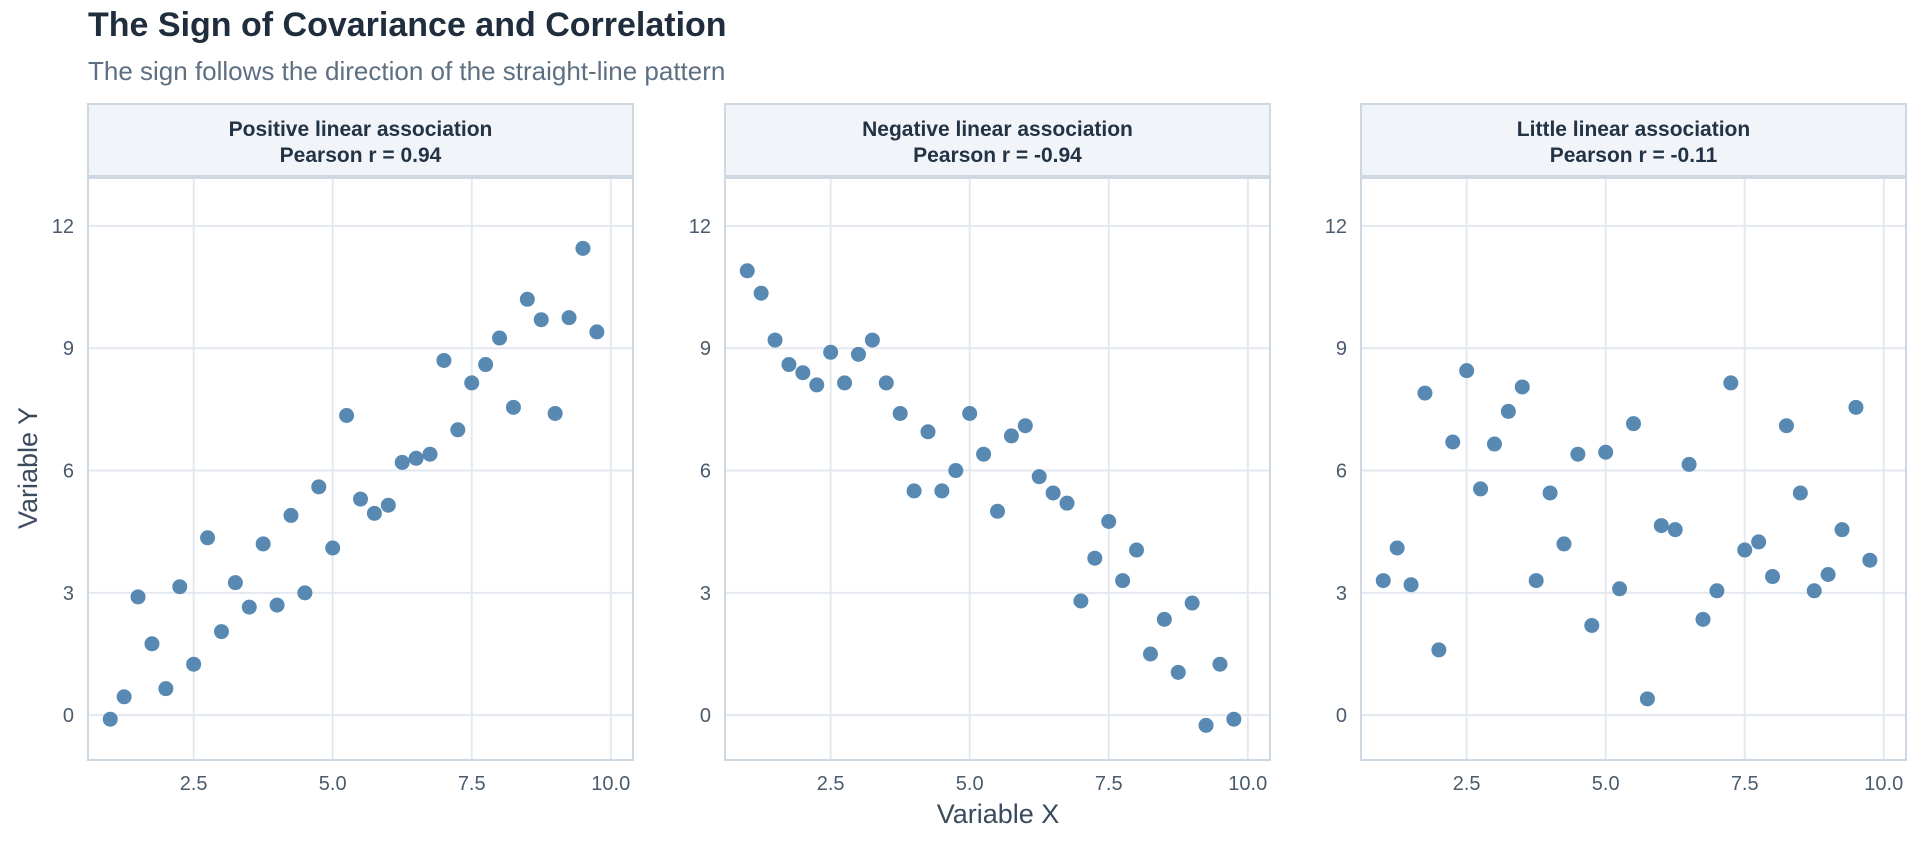 The width and height of the screenshot is (1920, 844). Describe the element at coordinates (361, 155) in the screenshot. I see `facet-stat-1: Pearson r = 0.94` at that location.